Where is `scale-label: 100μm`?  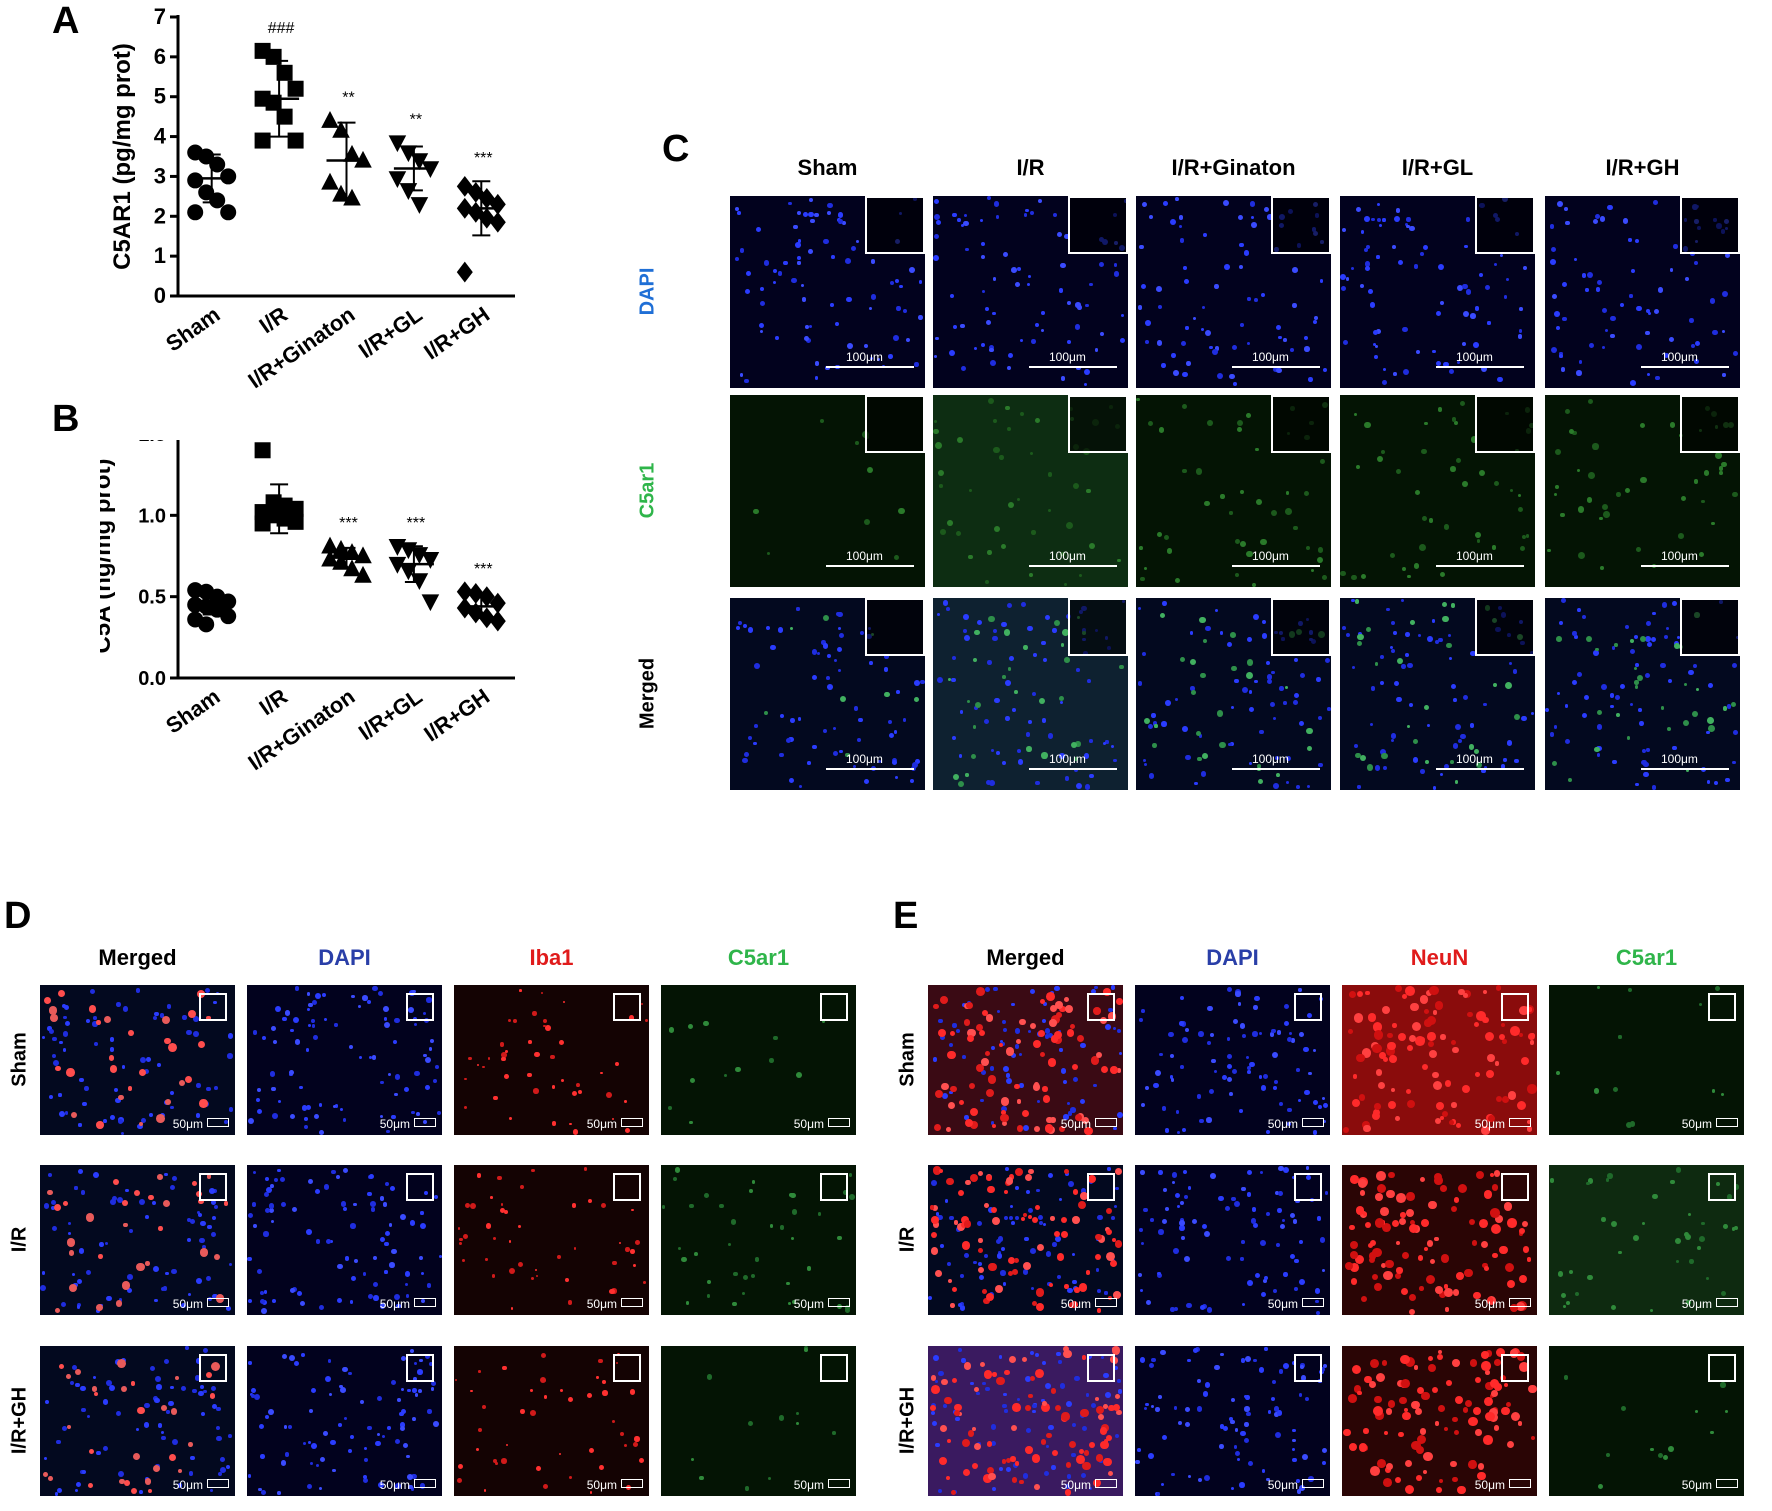 scale-label: 100μm is located at coordinates (1067, 357).